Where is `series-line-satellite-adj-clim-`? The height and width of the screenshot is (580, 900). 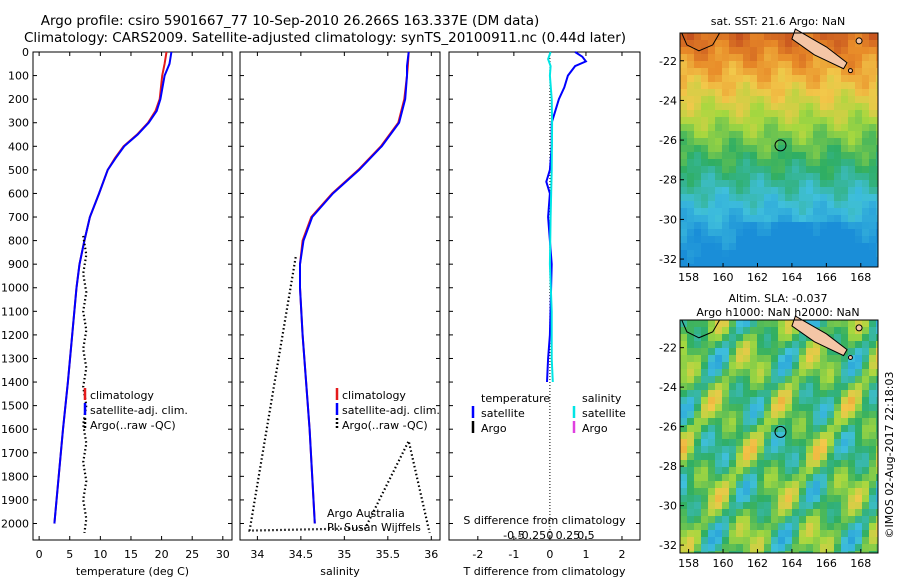
series-line-satellite-adj-clim- is located at coordinates (113, 287).